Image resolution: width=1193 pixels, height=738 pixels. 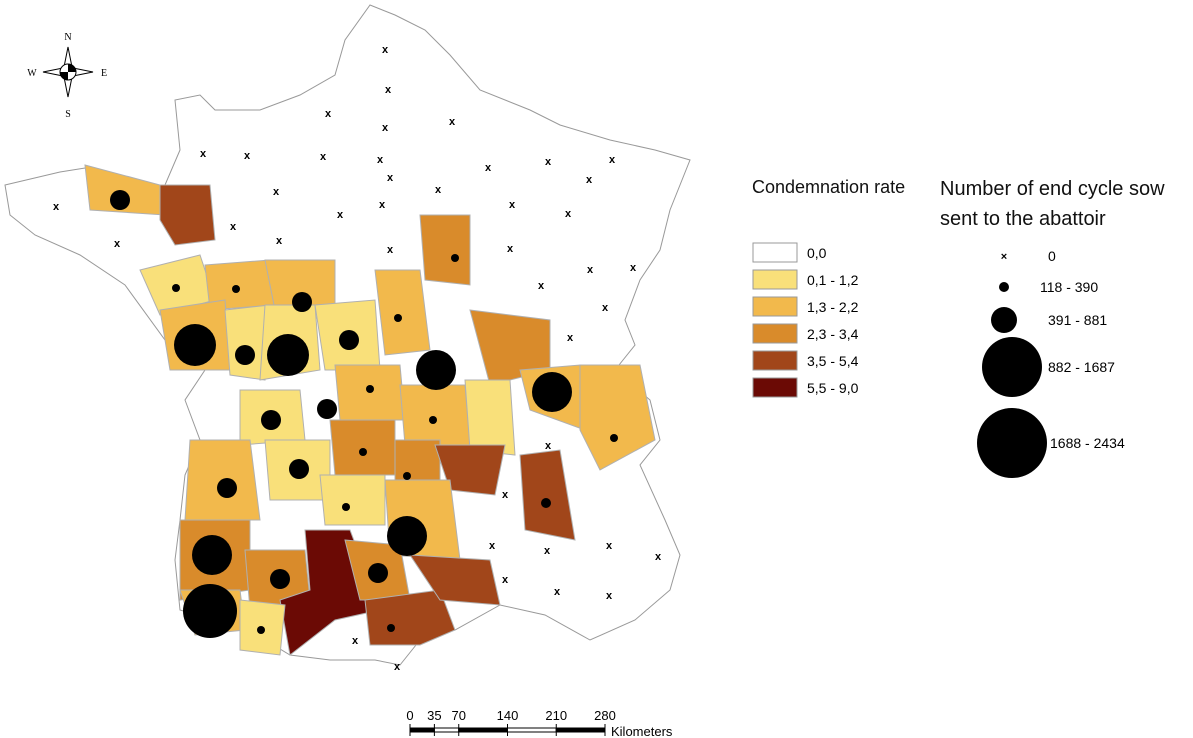 I want to click on compass: N S E W, so click(x=67, y=76).